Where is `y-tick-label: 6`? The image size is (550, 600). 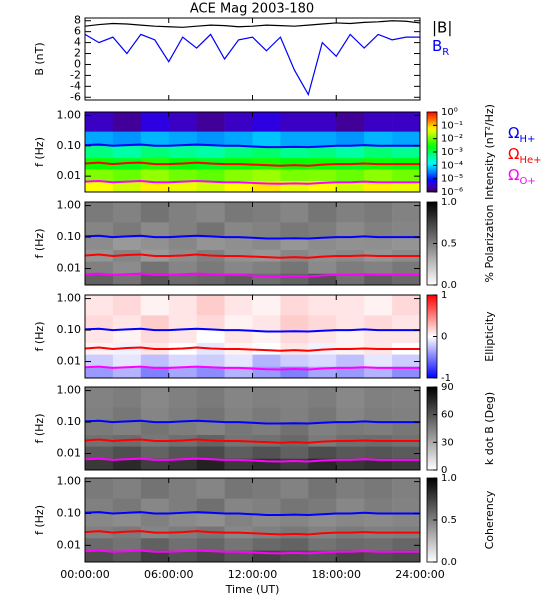
y-tick-label: 6 is located at coordinates (77, 31).